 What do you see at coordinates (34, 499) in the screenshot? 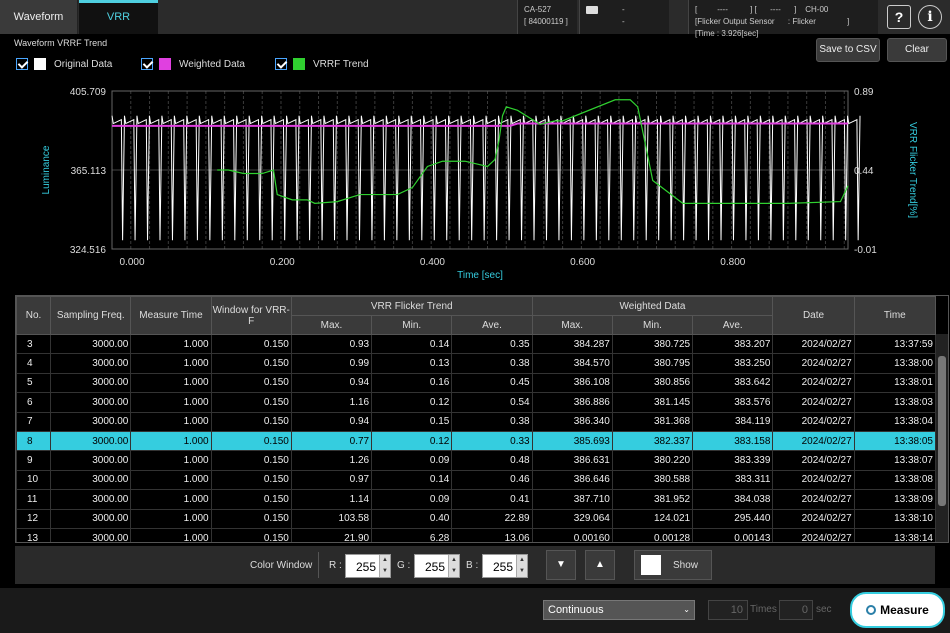
I see `cell-no: 11` at bounding box center [34, 499].